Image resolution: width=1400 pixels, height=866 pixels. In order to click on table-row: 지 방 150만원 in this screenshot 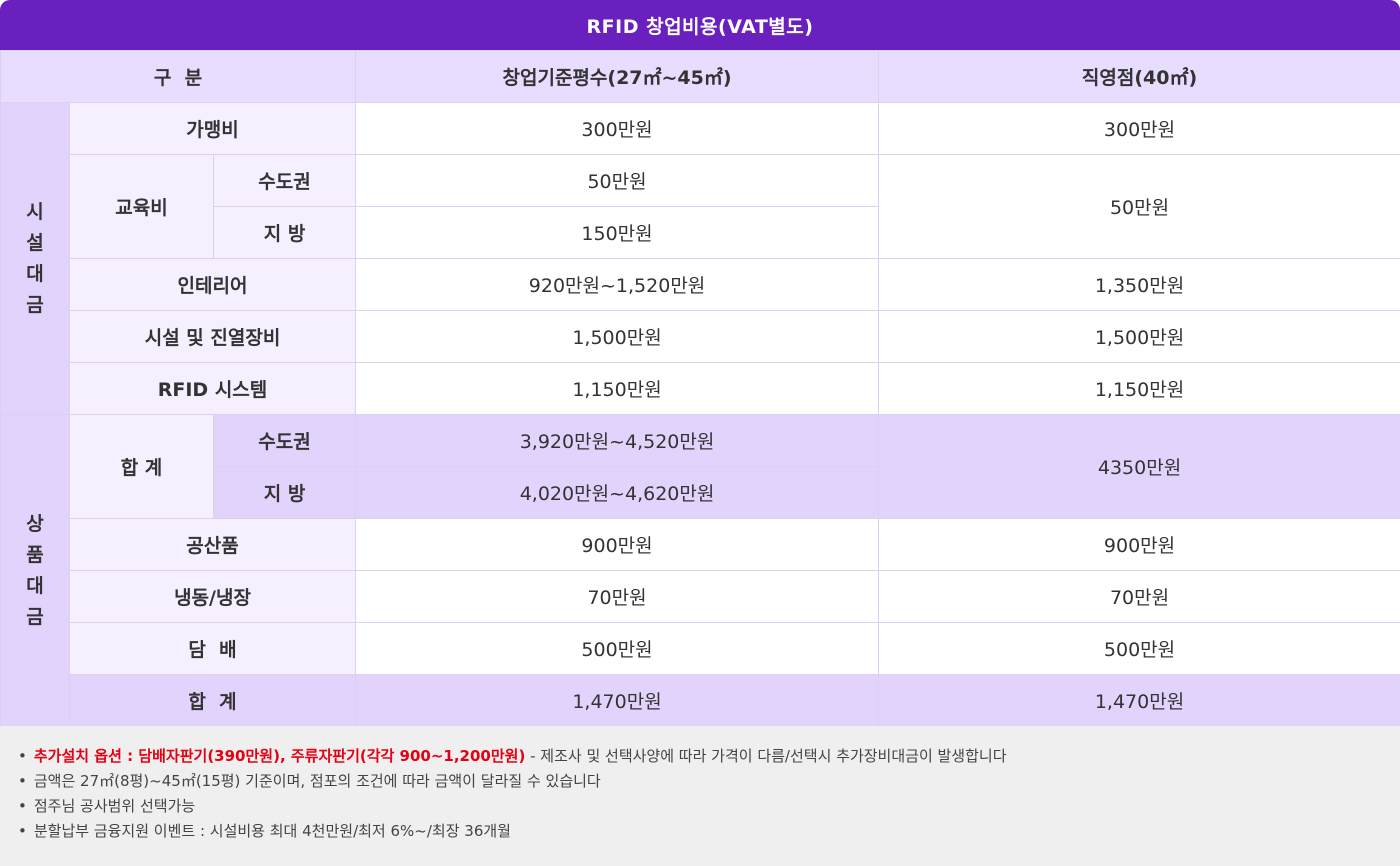, I will do `click(700, 232)`.